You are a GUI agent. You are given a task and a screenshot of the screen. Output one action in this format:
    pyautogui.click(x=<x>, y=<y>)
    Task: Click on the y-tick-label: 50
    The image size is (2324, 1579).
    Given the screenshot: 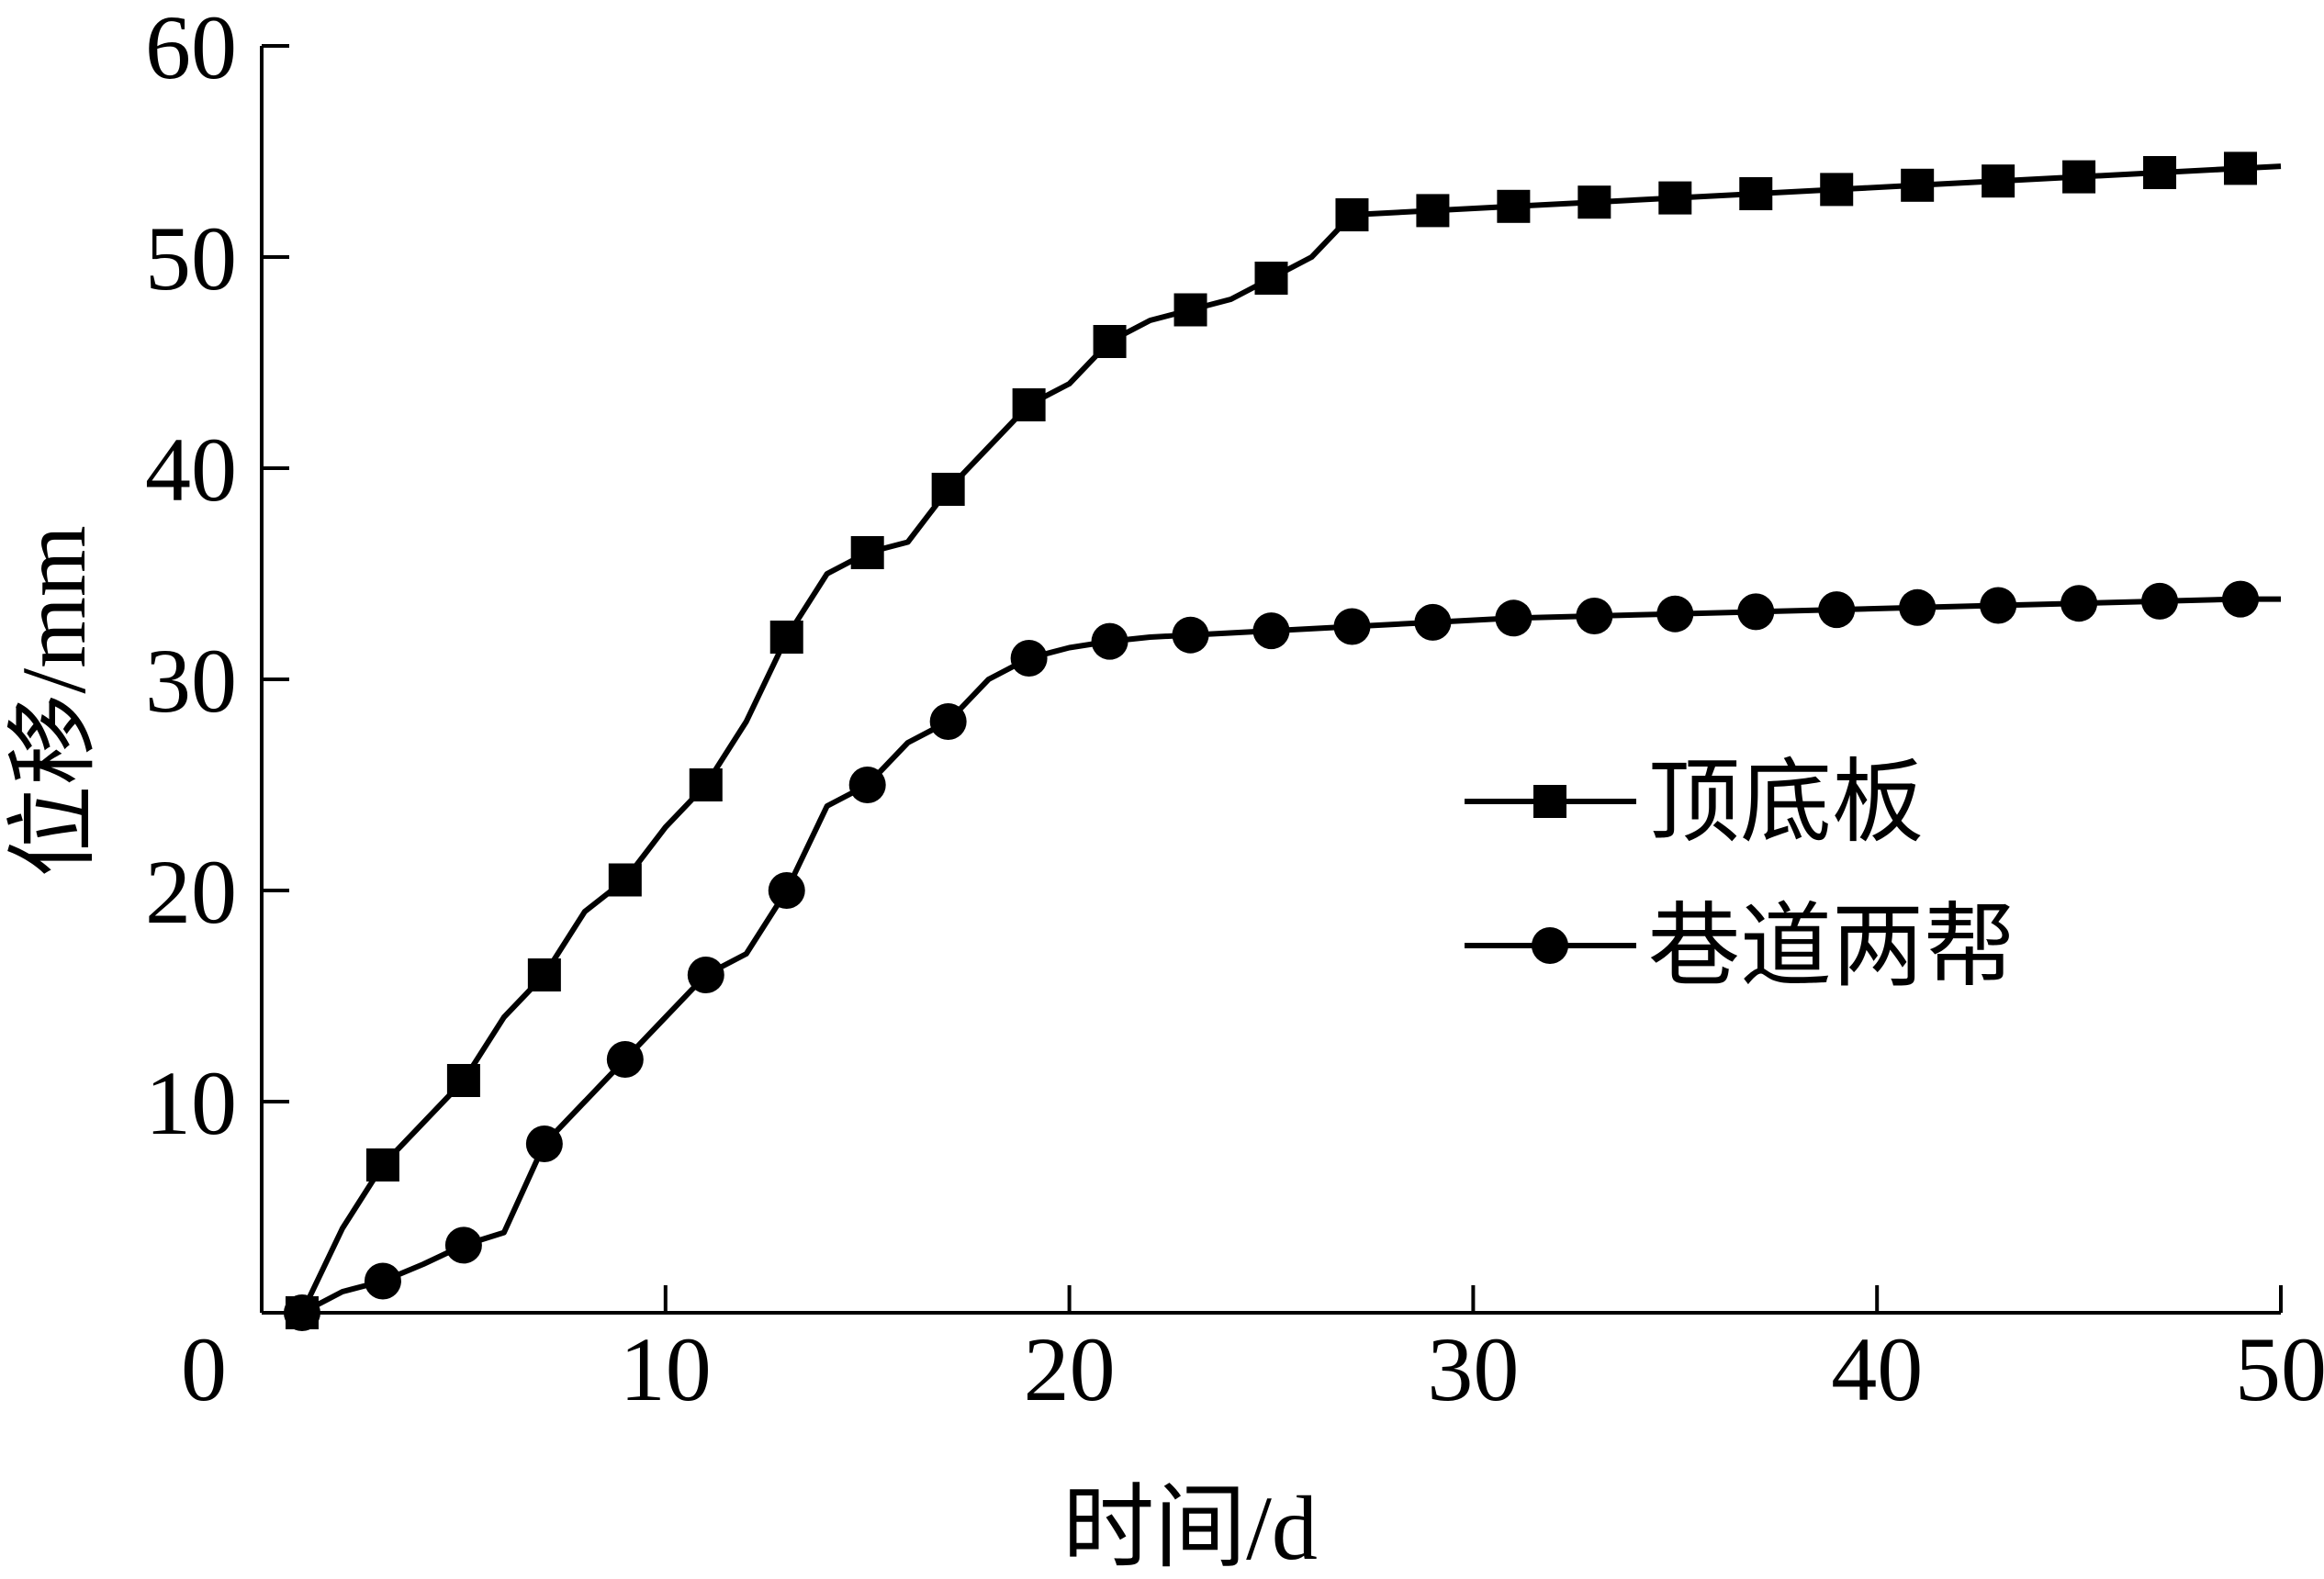 What is the action you would take?
    pyautogui.click(x=191, y=258)
    